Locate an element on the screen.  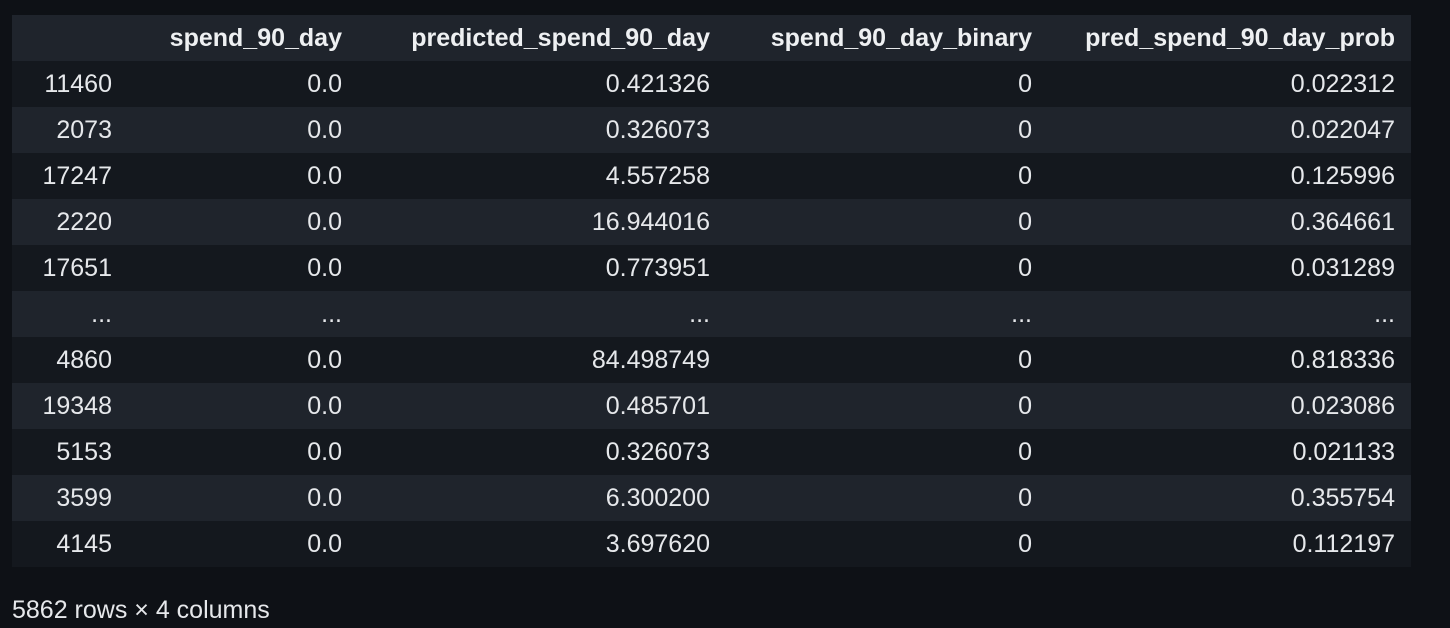
table-cell: 0.818336 is located at coordinates (1229, 360).